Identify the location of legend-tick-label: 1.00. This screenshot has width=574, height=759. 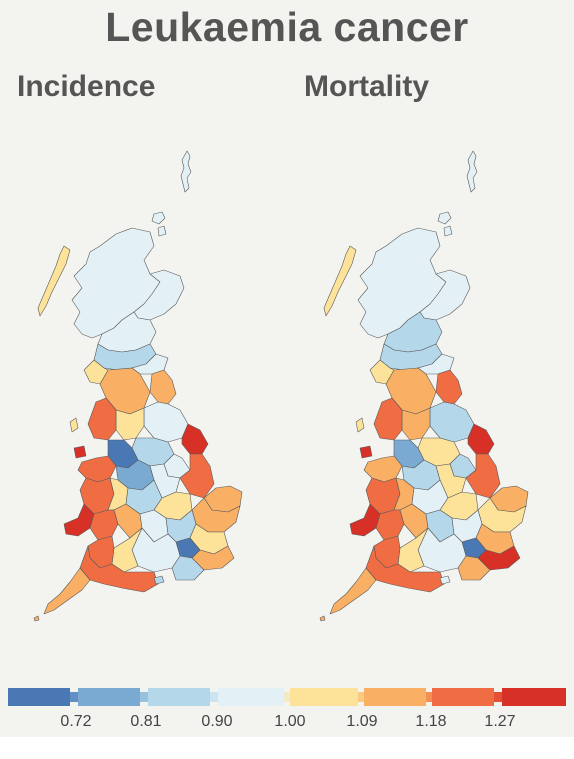
(290, 721).